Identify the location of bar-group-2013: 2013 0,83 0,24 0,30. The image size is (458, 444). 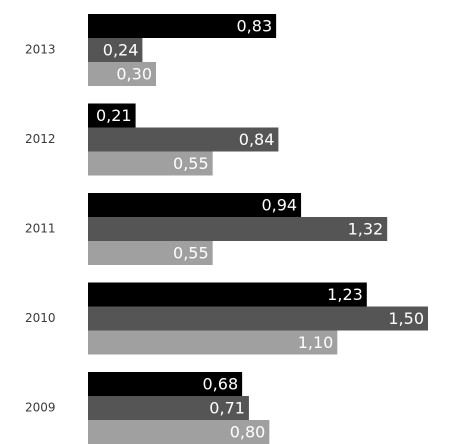
(151, 50).